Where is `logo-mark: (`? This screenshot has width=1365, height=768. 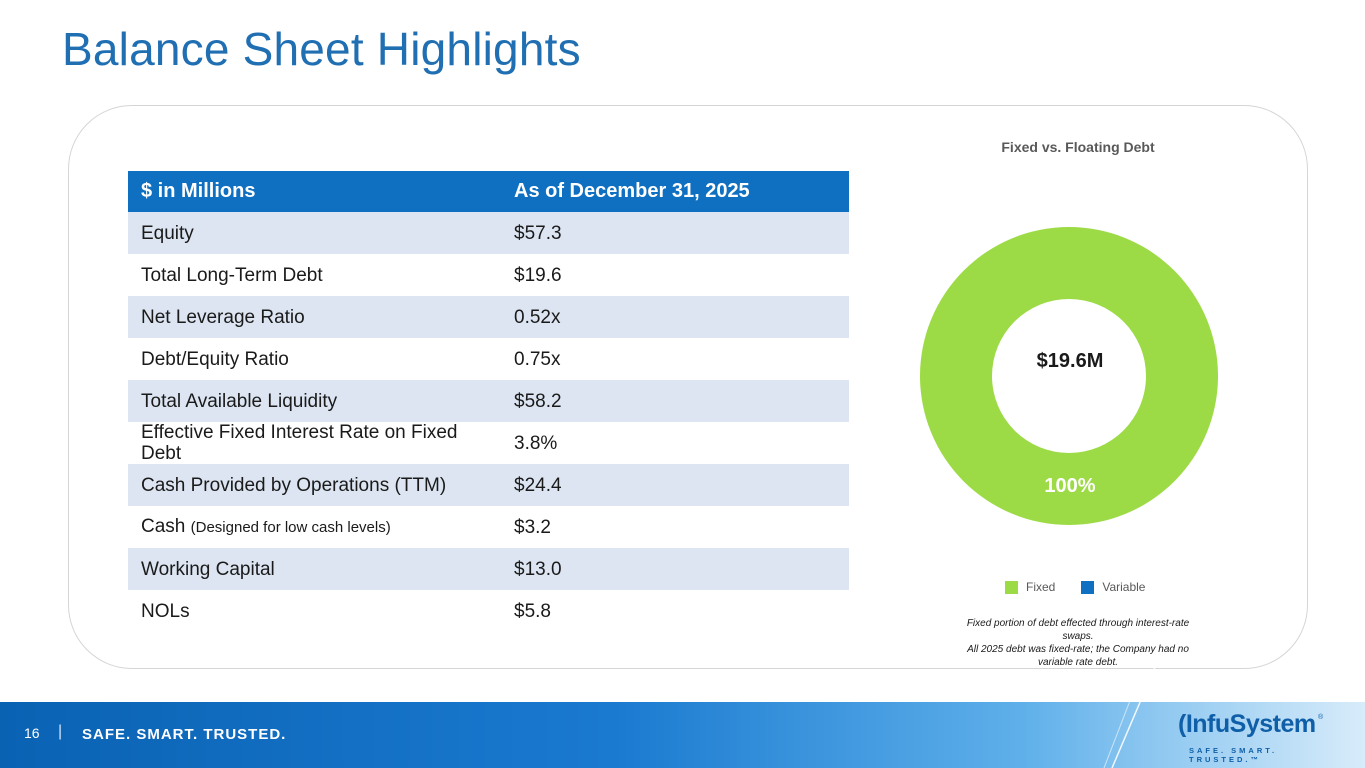
logo-mark: ( is located at coordinates (1182, 724).